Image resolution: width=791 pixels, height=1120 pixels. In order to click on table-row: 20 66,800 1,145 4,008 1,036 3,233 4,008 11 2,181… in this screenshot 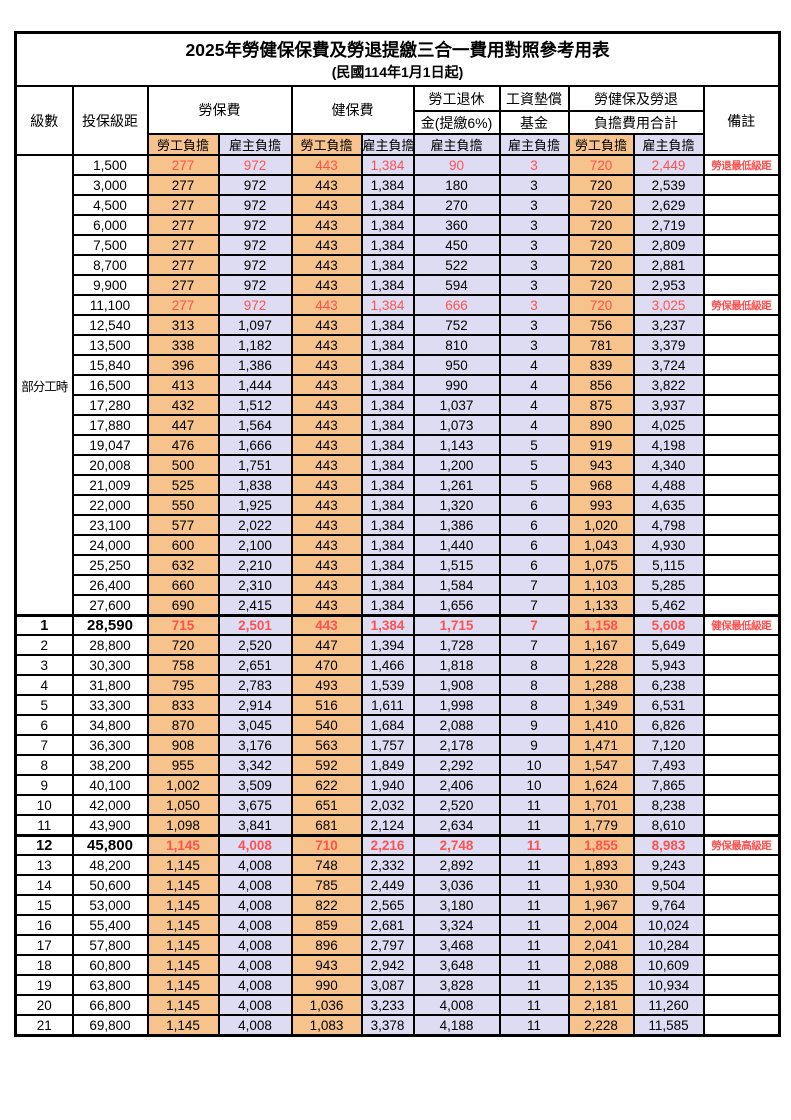, I will do `click(397, 1005)`.